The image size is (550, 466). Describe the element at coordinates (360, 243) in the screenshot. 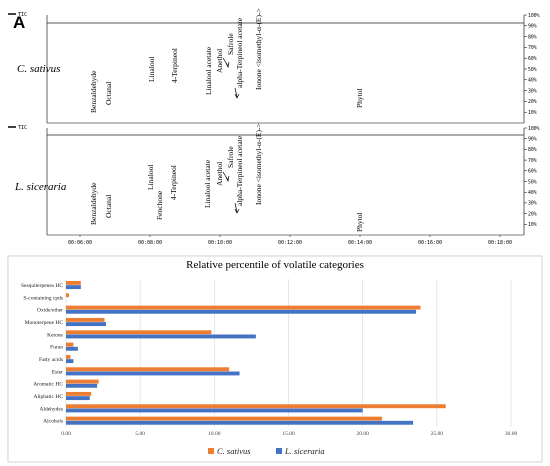

I see `time-tick-label: 00:14:00` at that location.